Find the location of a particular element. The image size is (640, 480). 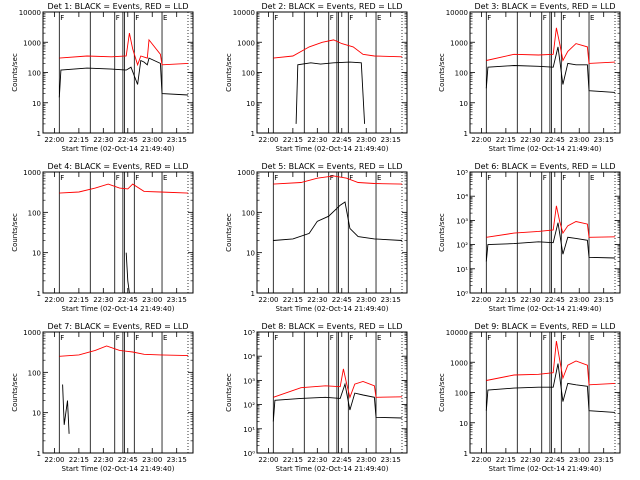

y-tick-label: 10¹ is located at coordinates (462, 270).